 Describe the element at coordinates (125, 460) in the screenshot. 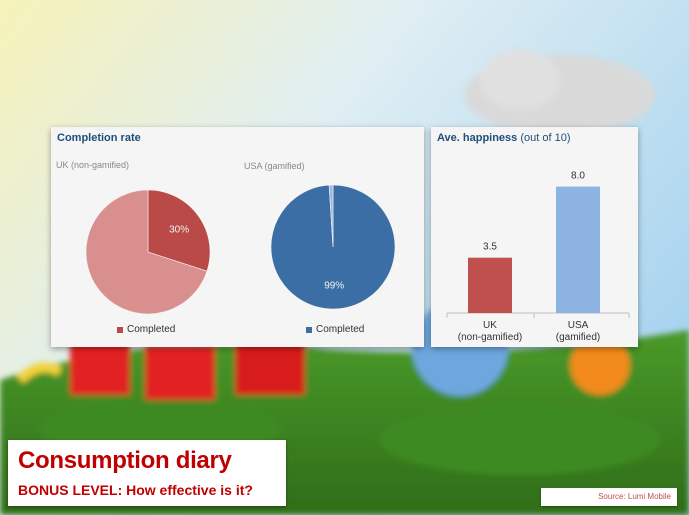

I see `slide-title: Consumption diary` at that location.